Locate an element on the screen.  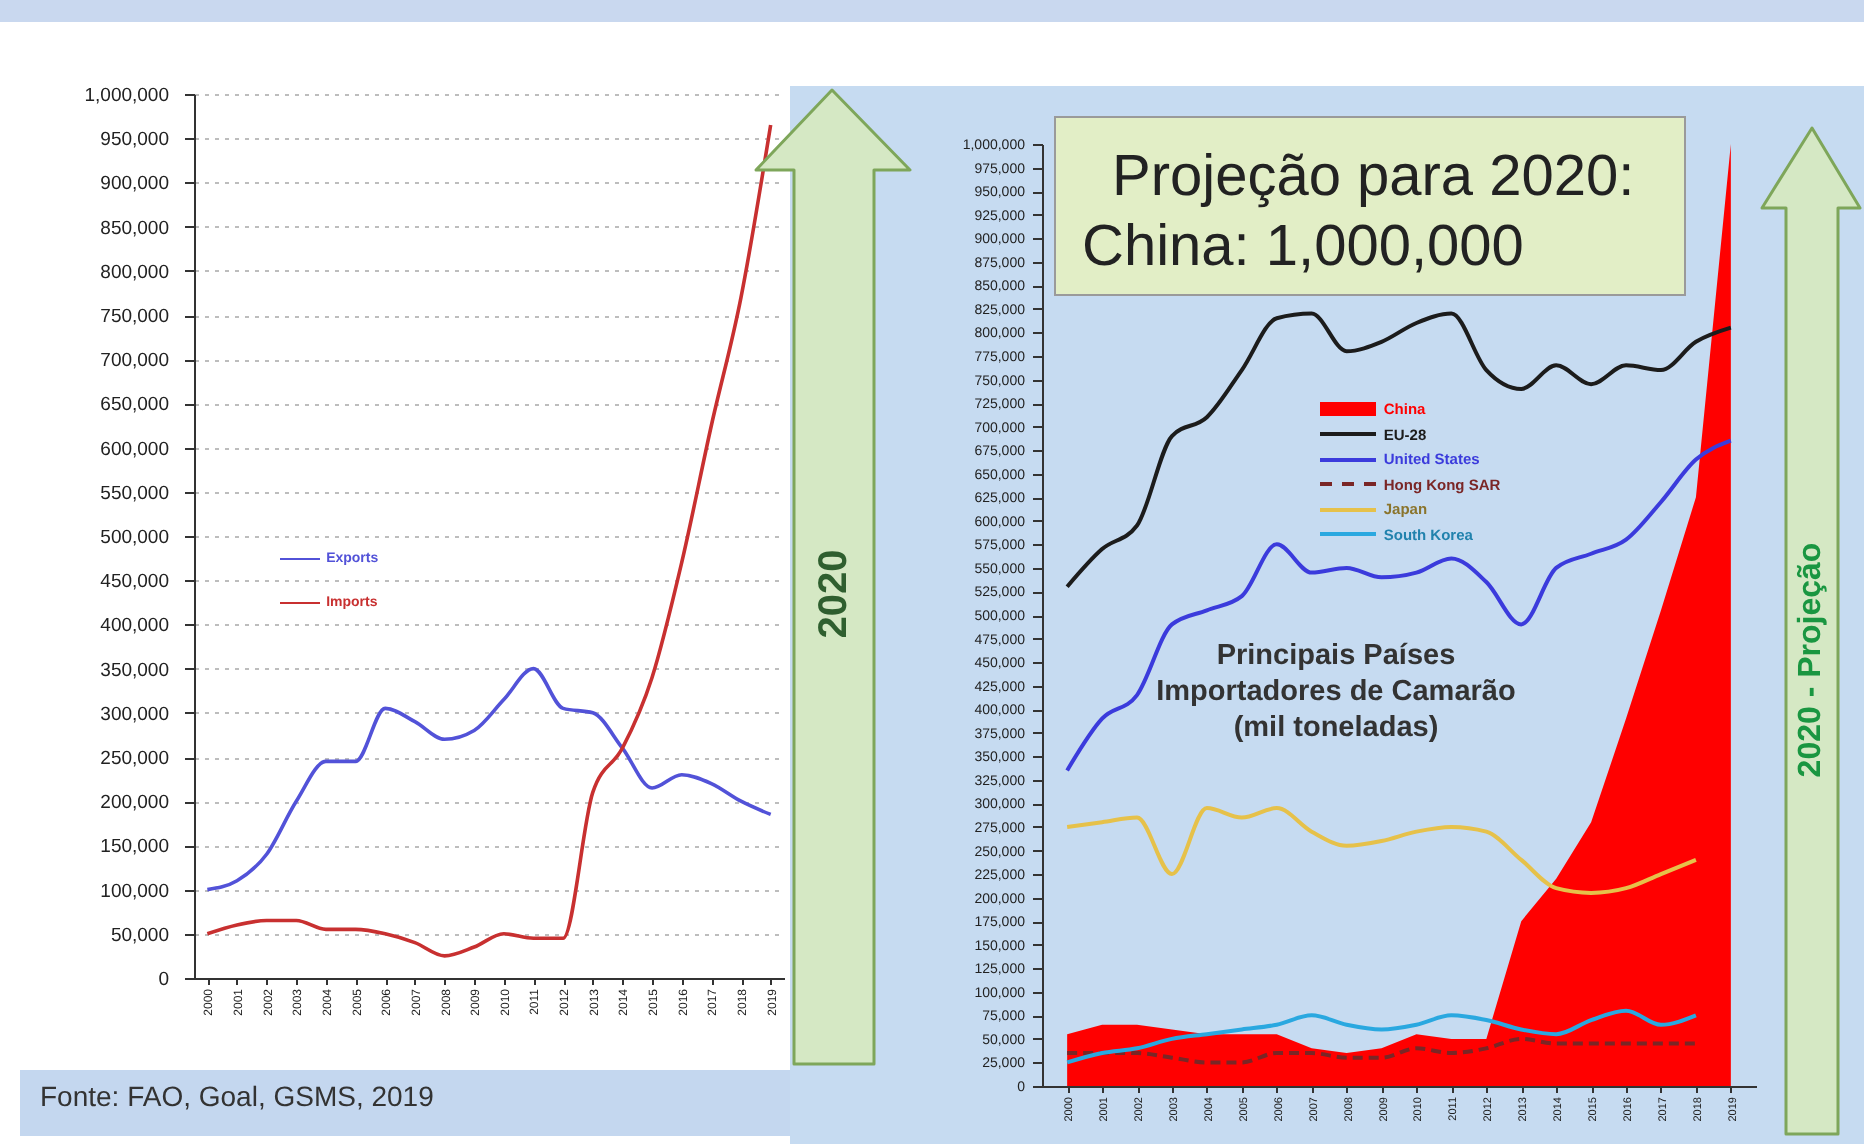
y-tick-label: 650,000 is located at coordinates (134, 405).